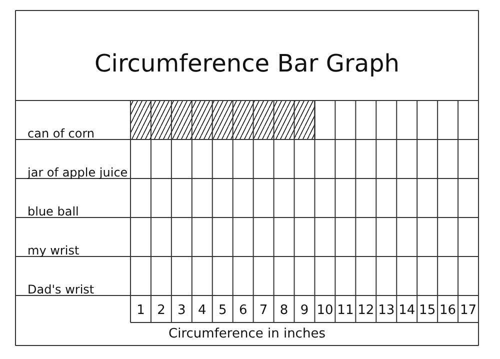 The image size is (500, 359). I want to click on x-tick-label: 4, so click(202, 310).